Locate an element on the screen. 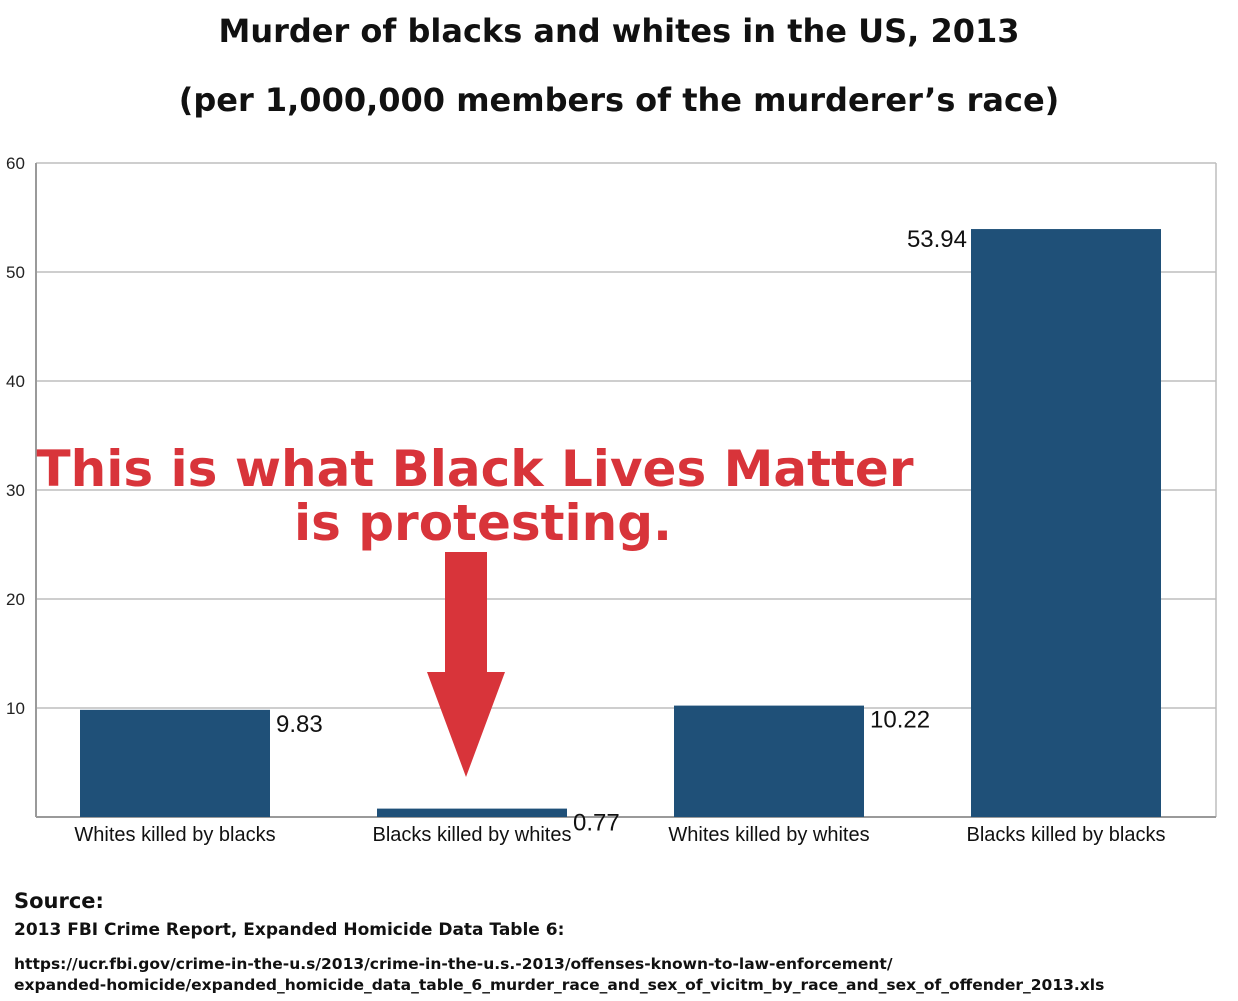  y-tick-label: 10 is located at coordinates (15, 708).